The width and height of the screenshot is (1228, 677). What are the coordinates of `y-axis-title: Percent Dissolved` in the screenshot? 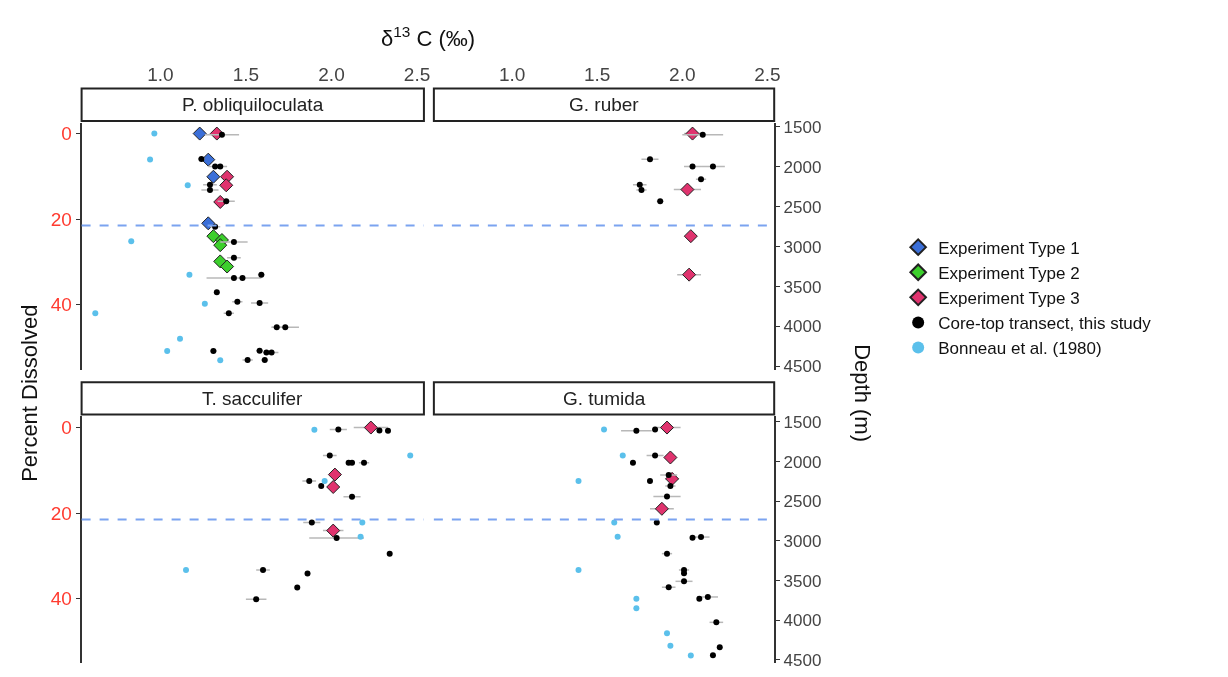 It's located at (29, 393).